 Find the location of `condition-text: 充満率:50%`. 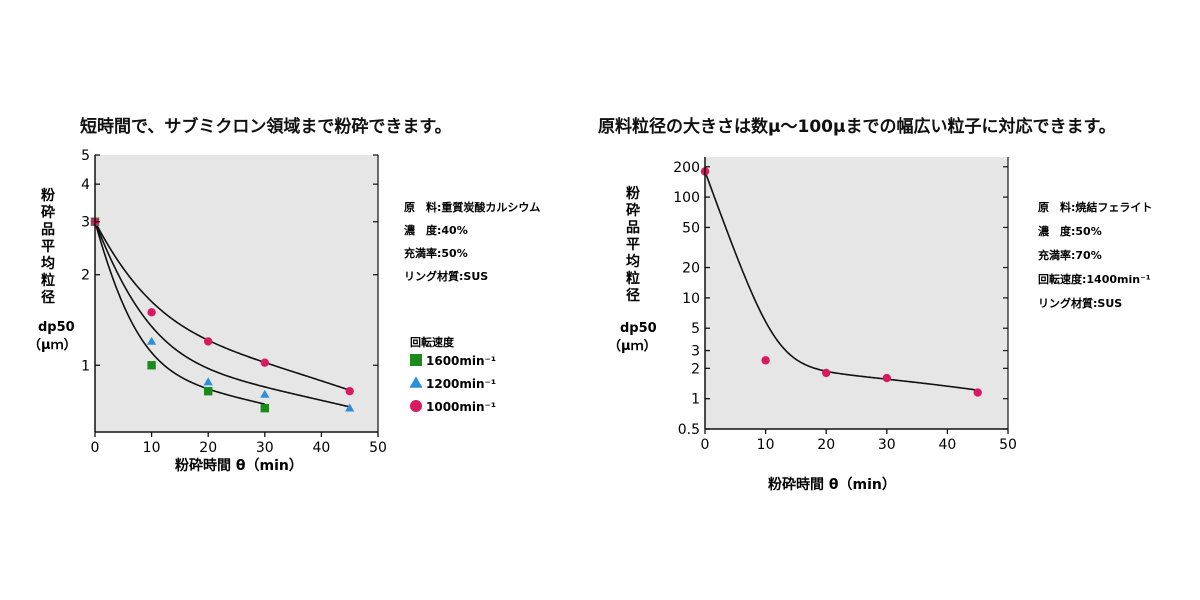

condition-text: 充満率:50% is located at coordinates (436, 253).